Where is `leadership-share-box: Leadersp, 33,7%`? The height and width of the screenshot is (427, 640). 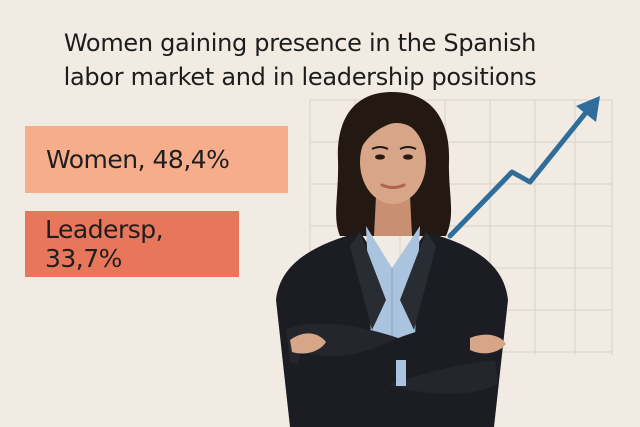
leadership-share-box: Leadersp, 33,7% is located at coordinates (132, 244).